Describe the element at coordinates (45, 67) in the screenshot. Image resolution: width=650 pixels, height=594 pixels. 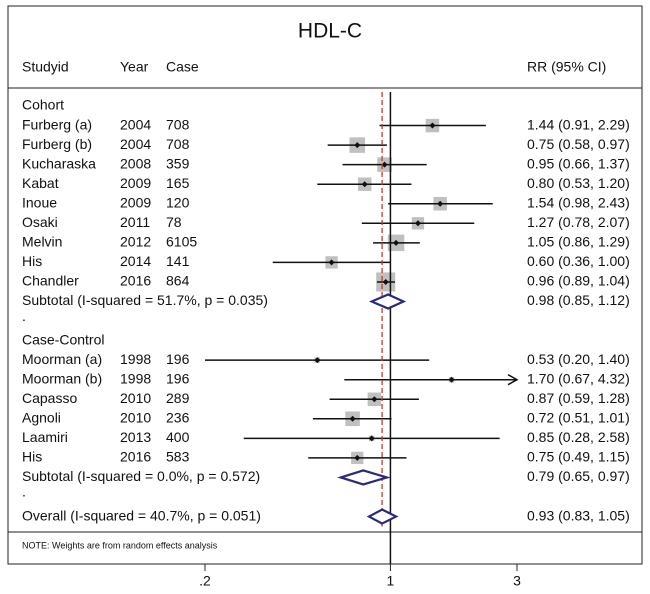
I see `column-header: Studyid` at that location.